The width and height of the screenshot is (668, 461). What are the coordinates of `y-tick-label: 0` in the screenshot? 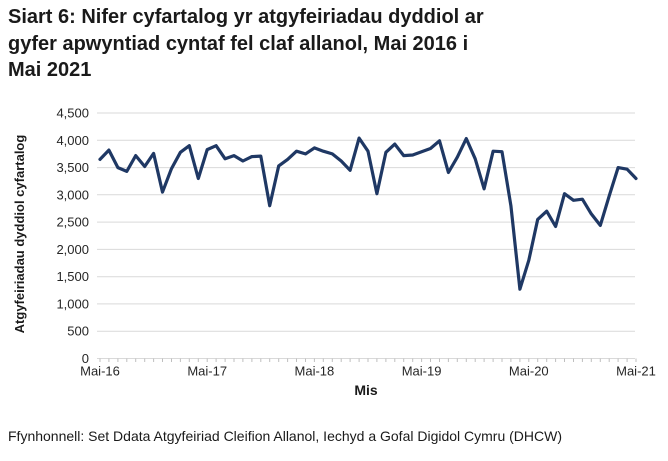 It's located at (85, 358).